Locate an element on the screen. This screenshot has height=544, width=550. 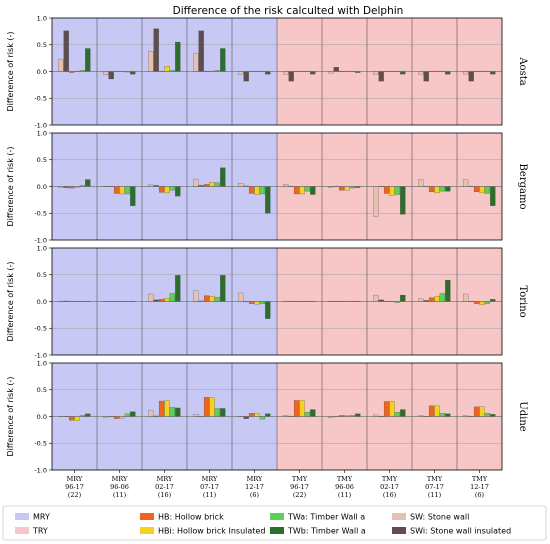
x-tick-label: (11) is located at coordinates (435, 495).